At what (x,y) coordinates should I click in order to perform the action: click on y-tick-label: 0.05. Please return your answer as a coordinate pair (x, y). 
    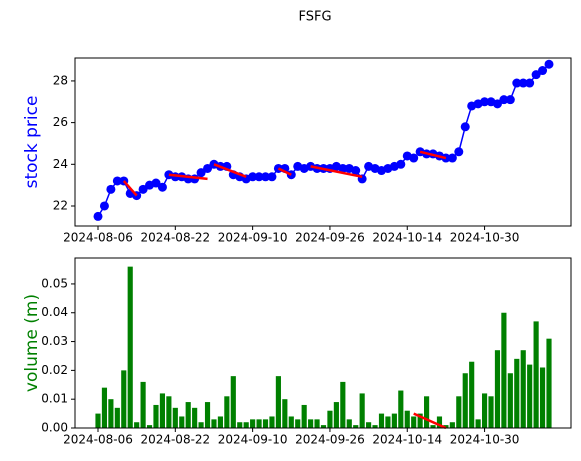
    Looking at the image, I should click on (54, 283).